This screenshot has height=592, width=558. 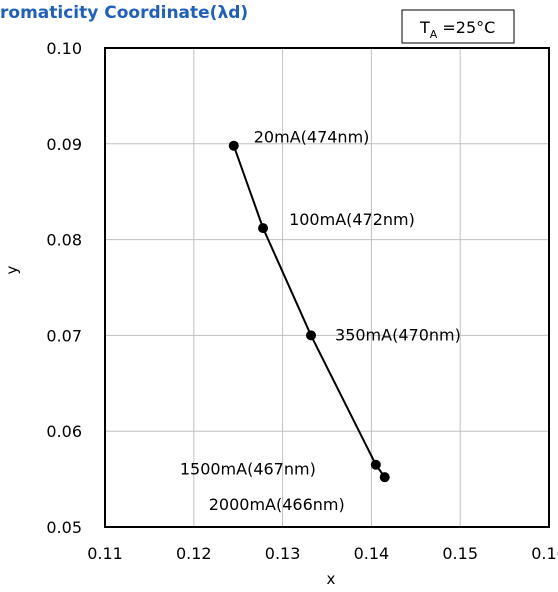 I want to click on chart-title: romaticity Coordinate(λd), so click(x=124, y=13).